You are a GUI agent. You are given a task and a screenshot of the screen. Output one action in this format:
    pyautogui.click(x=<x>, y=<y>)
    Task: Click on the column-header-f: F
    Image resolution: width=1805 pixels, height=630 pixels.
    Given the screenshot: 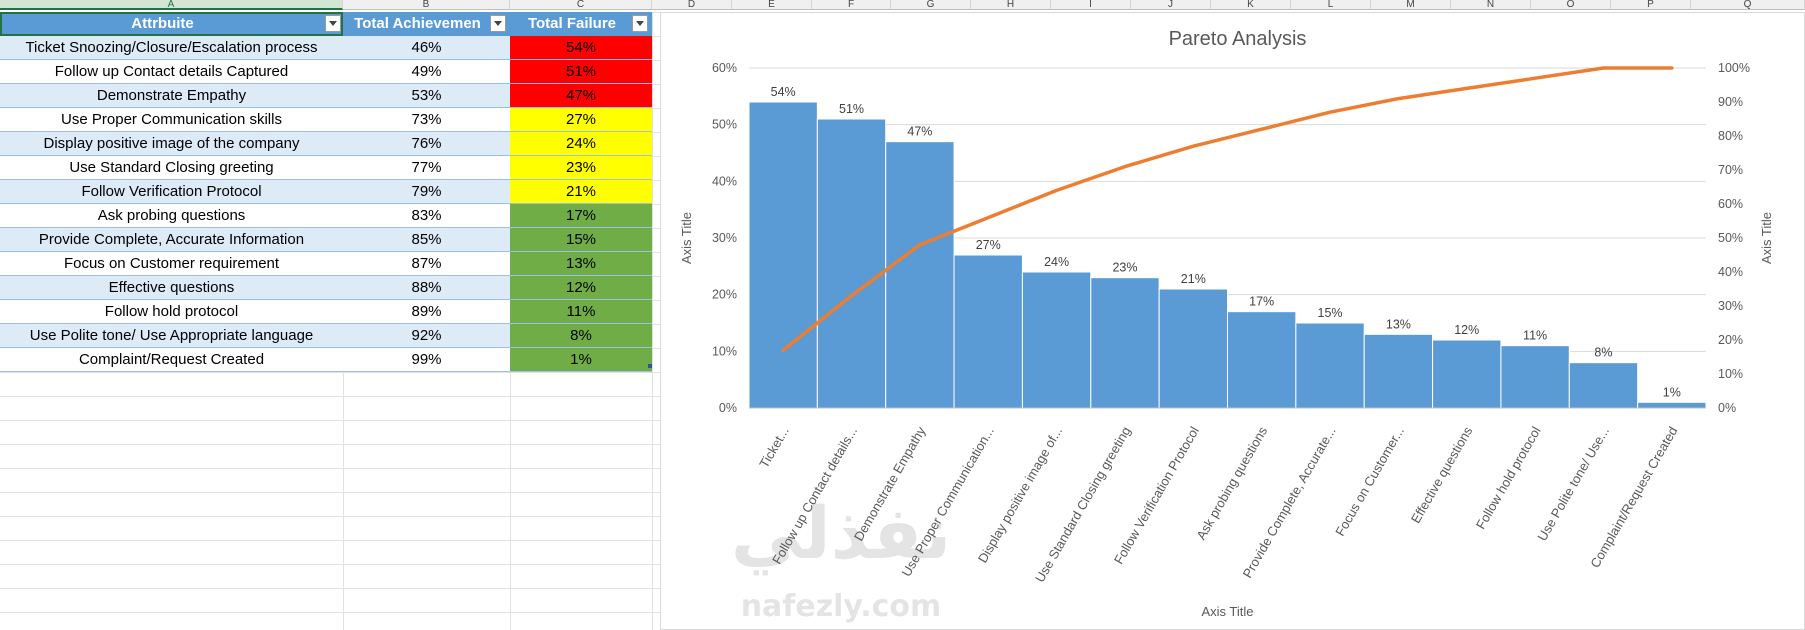 What is the action you would take?
    pyautogui.click(x=851, y=5)
    